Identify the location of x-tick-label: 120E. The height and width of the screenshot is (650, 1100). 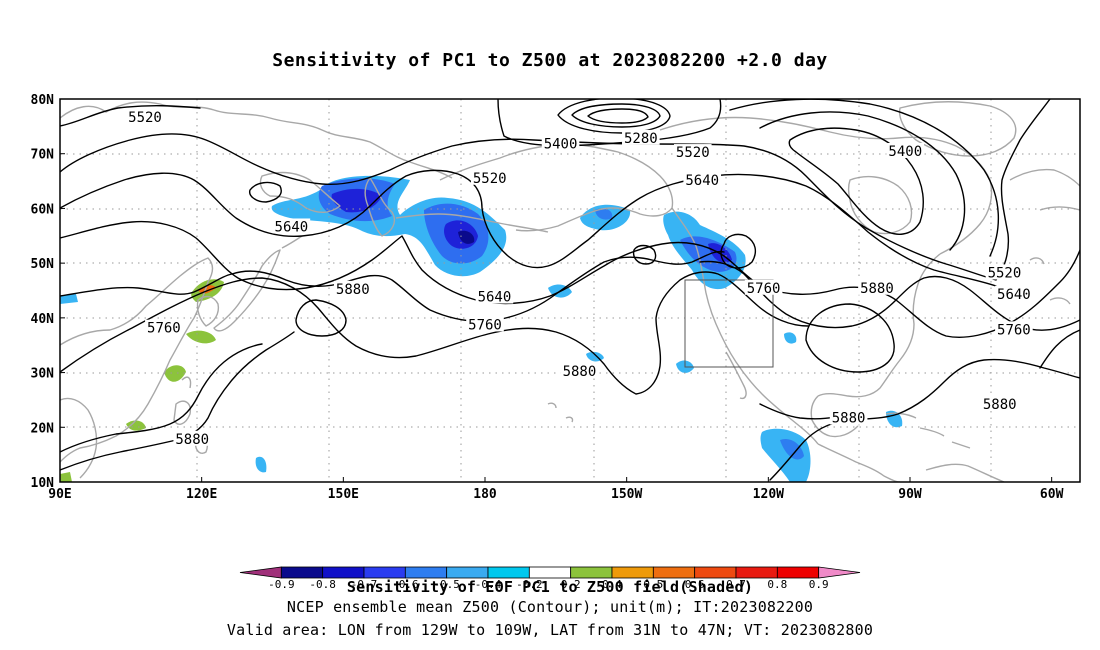
(201, 494).